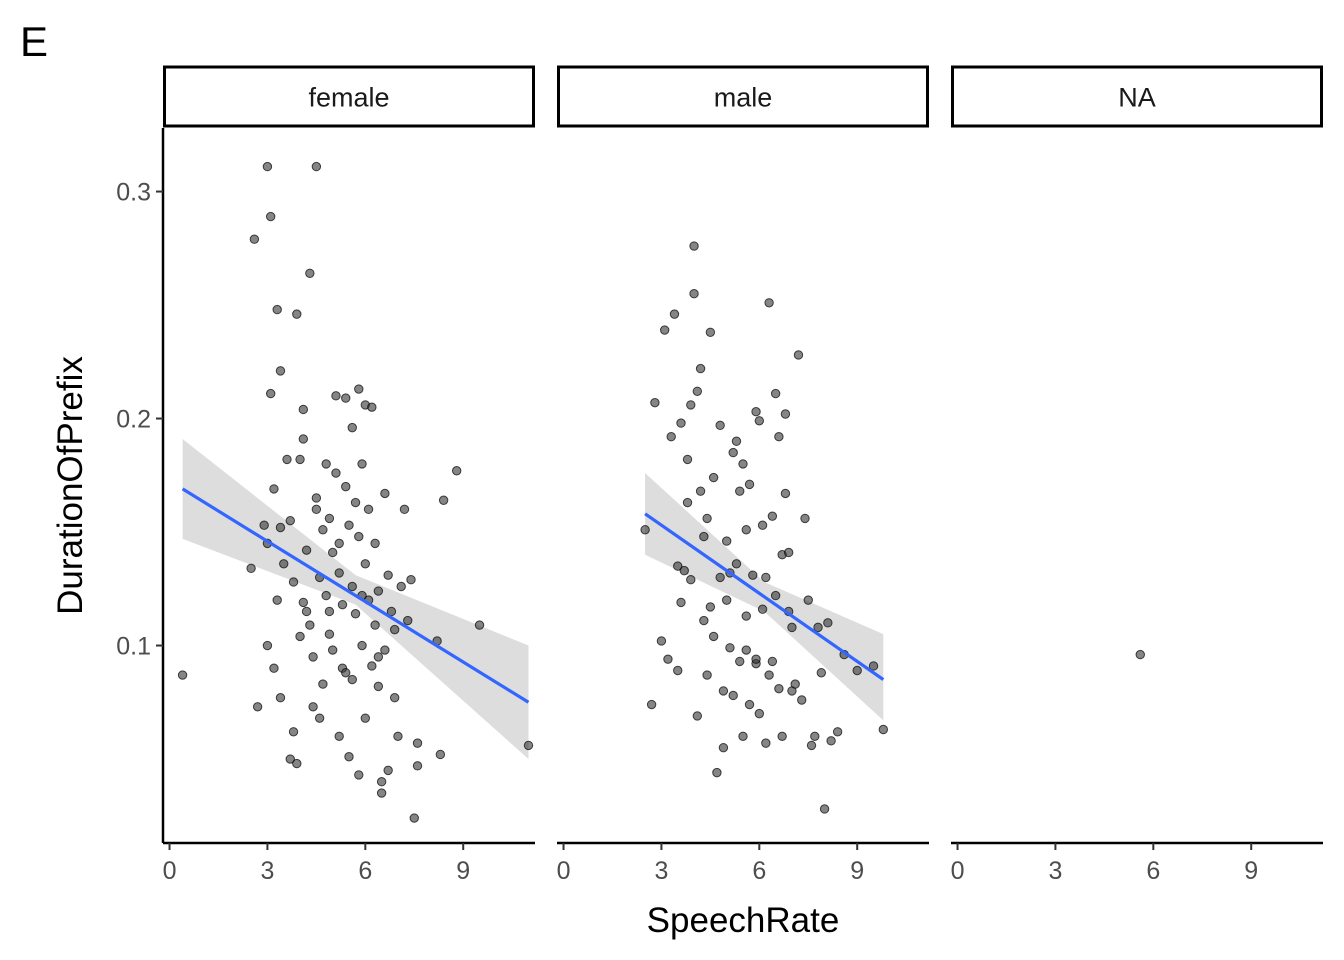 The width and height of the screenshot is (1344, 960). Describe the element at coordinates (133, 193) in the screenshot. I see `y-tick-label: 0.3` at that location.